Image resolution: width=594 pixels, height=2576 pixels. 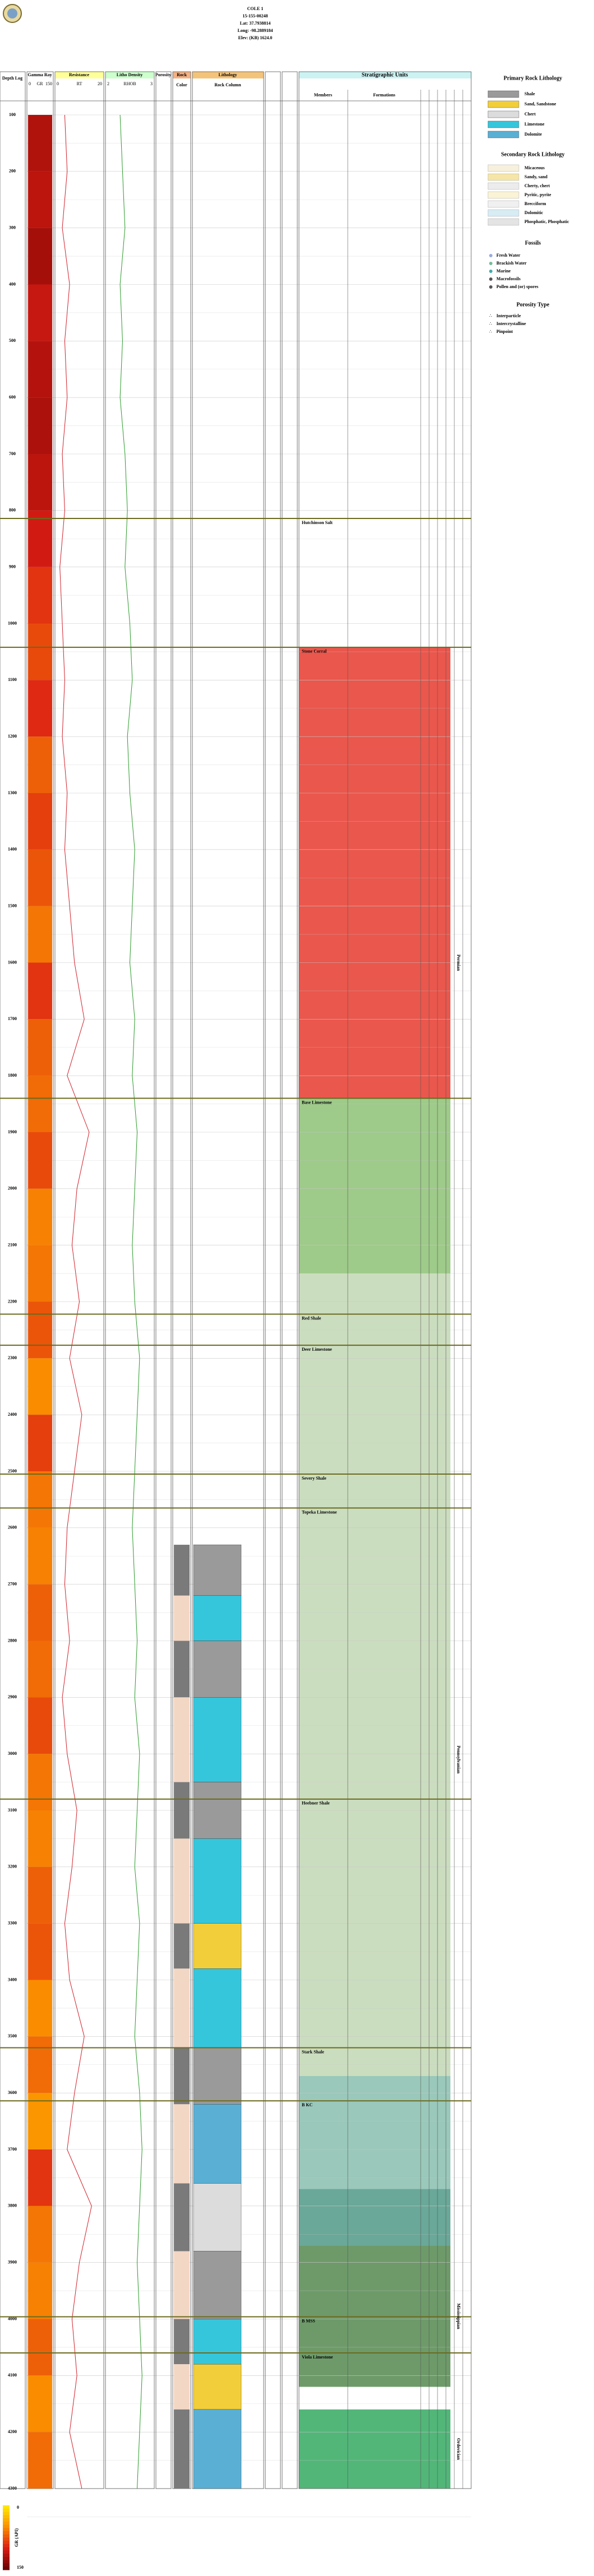 What do you see at coordinates (13, 1357) in the screenshot?
I see `depth-label: 2300` at bounding box center [13, 1357].